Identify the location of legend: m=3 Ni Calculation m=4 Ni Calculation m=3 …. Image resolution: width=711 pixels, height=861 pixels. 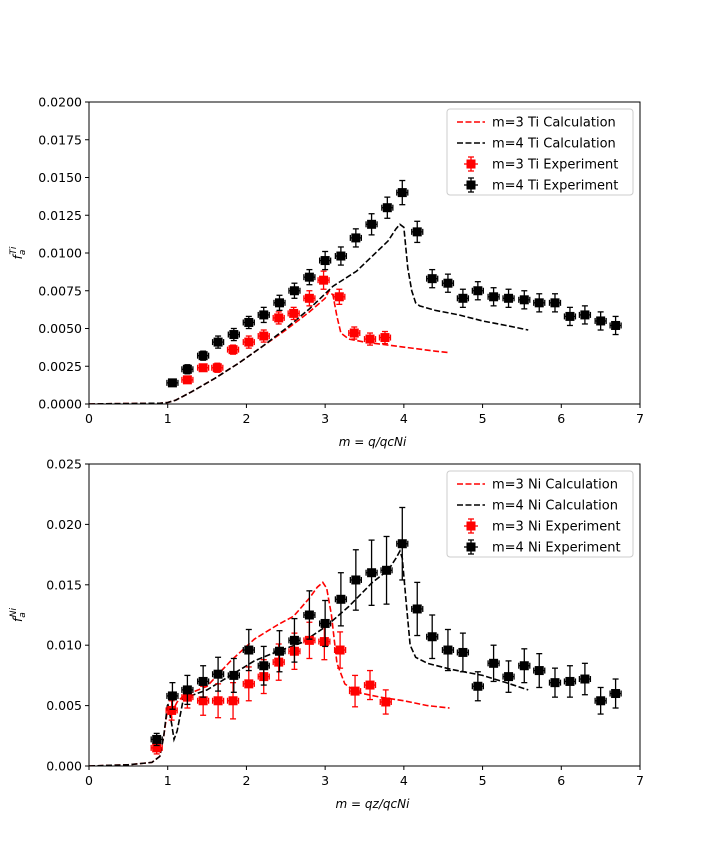
(540, 514).